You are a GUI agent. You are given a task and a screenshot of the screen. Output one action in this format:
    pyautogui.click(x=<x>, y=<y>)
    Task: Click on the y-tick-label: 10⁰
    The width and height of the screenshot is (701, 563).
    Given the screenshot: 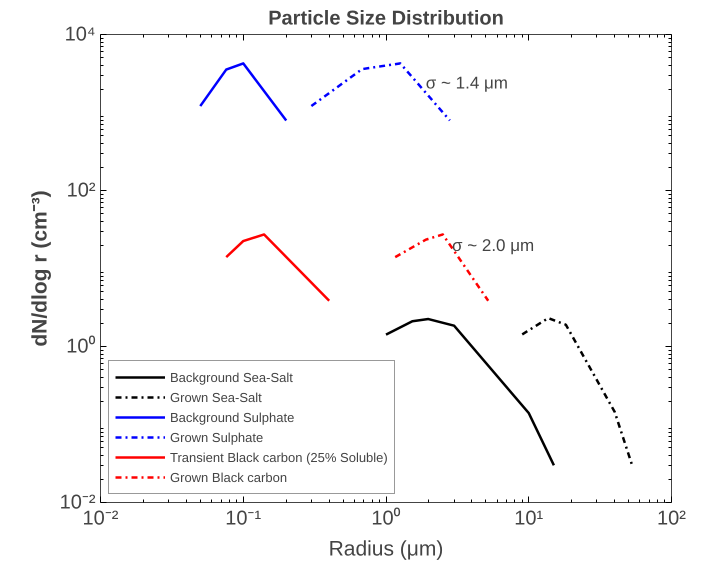 What is the action you would take?
    pyautogui.click(x=81, y=346)
    